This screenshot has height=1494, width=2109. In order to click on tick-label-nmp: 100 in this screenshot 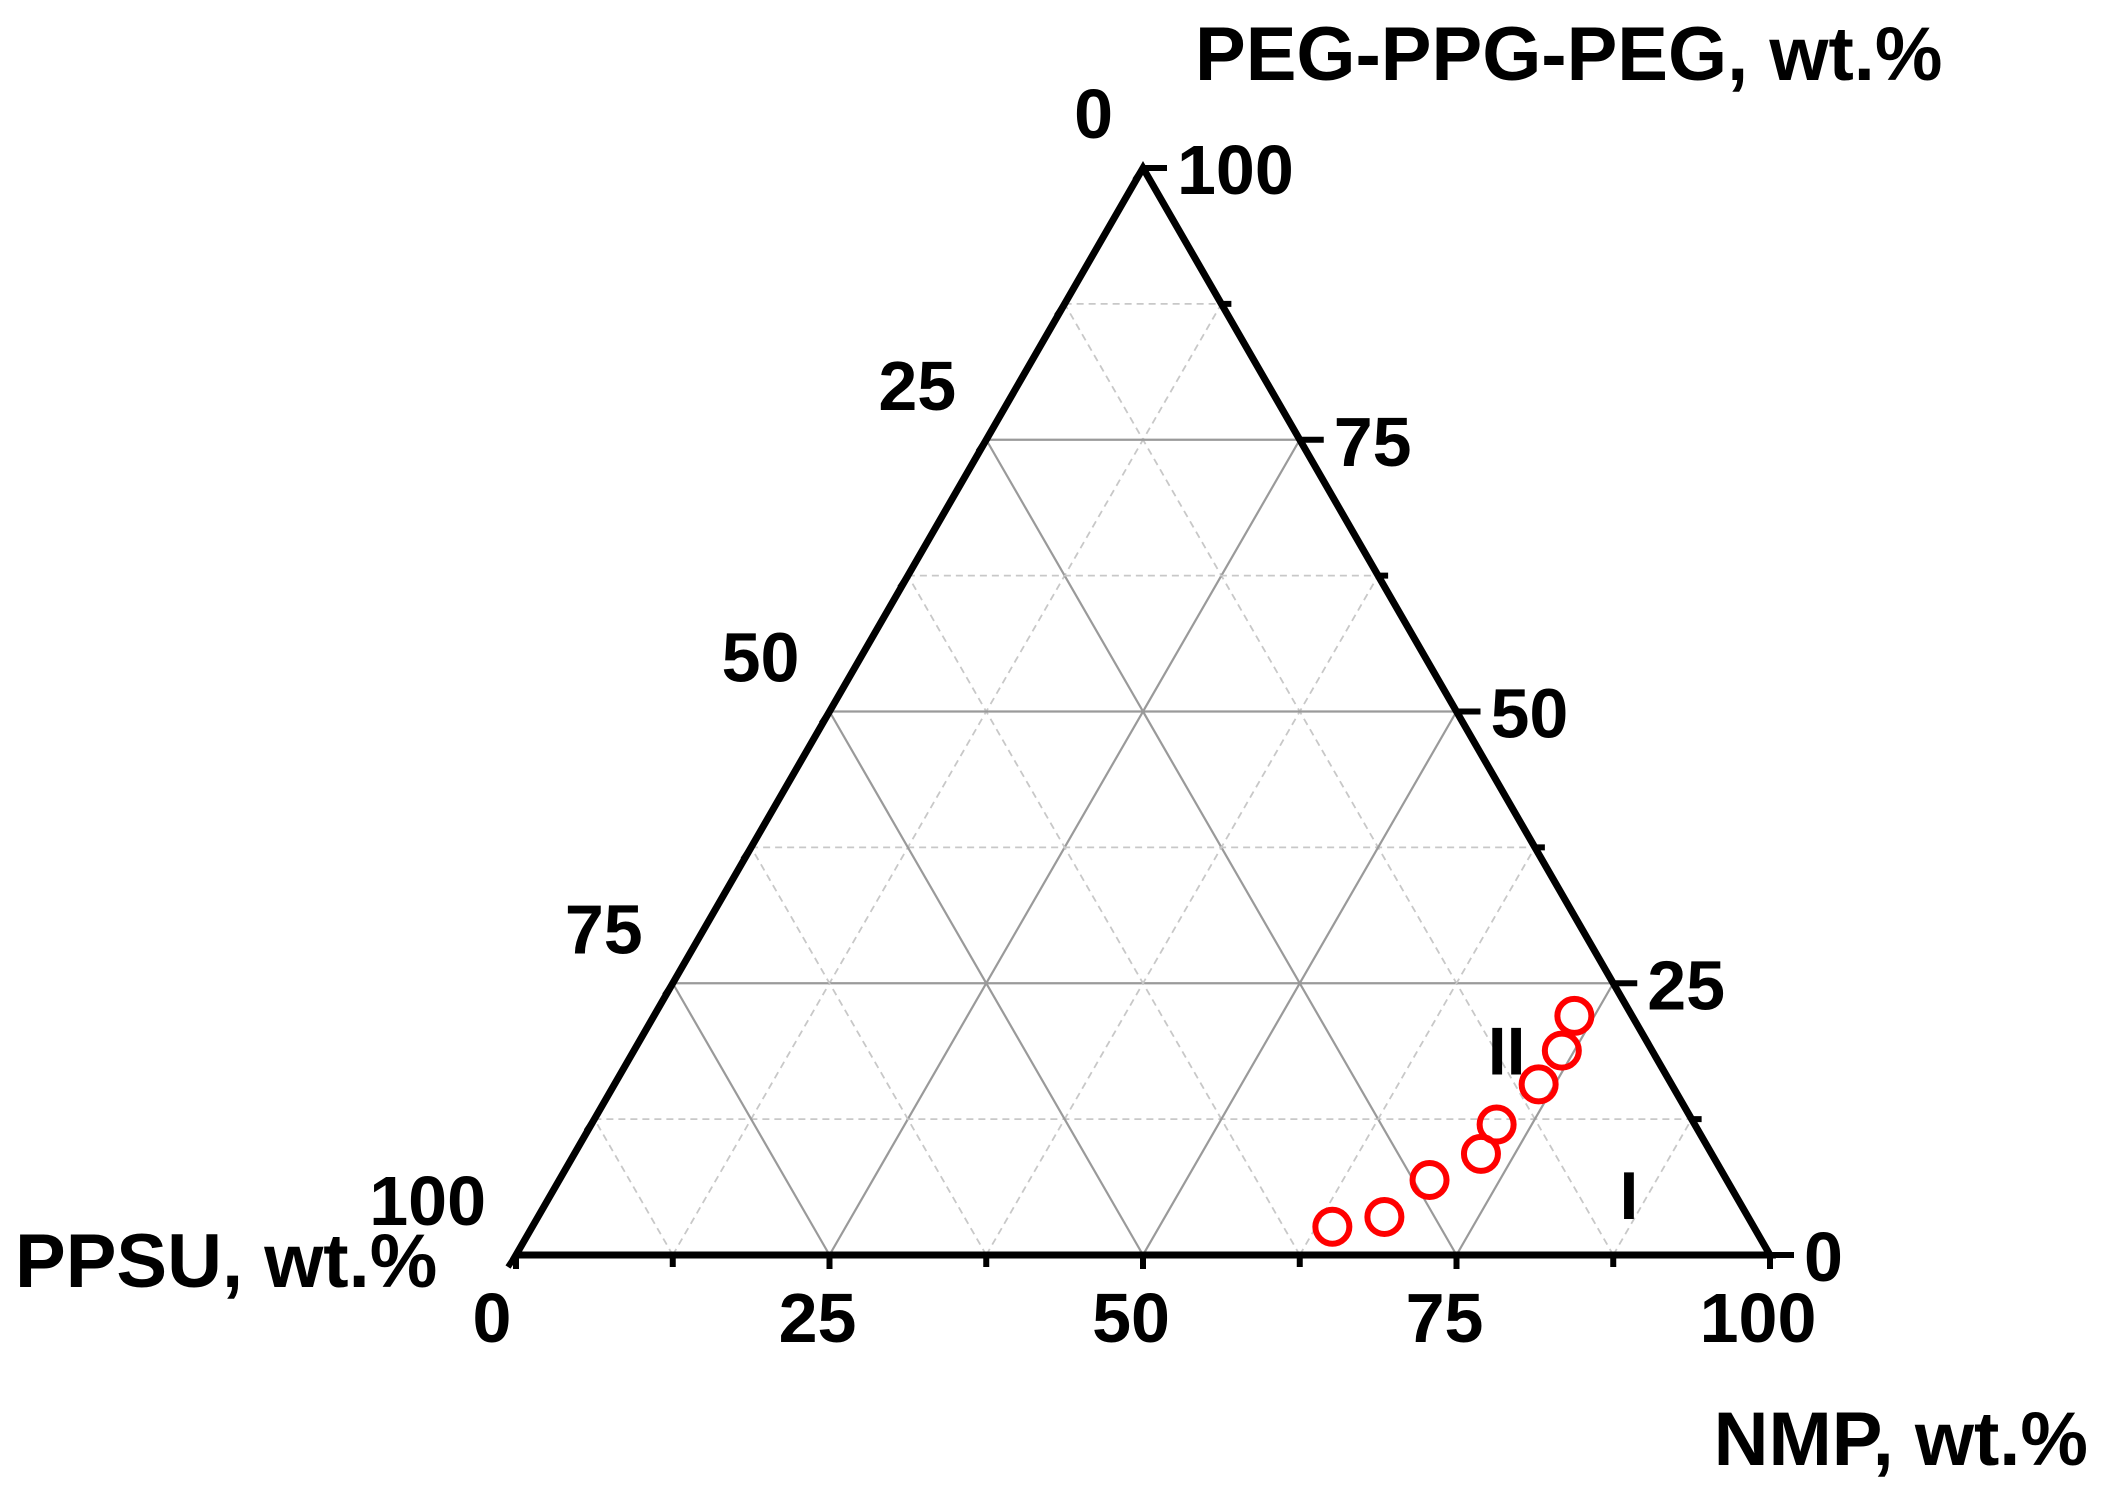, I will do `click(1758, 1318)`.